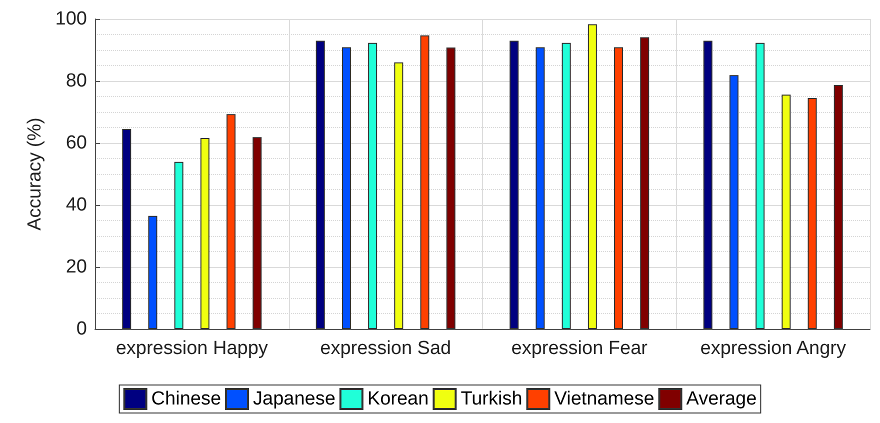 This screenshot has height=423, width=880. Describe the element at coordinates (773, 348) in the screenshot. I see `x-tick-label: expression Angry` at that location.